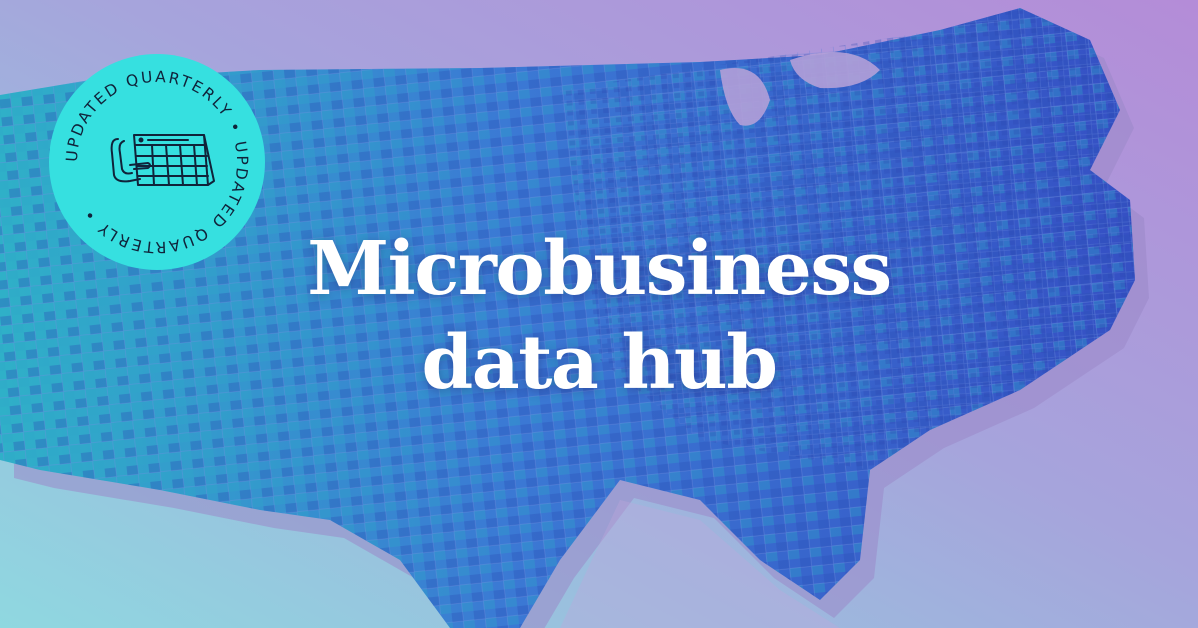 The width and height of the screenshot is (1198, 628). What do you see at coordinates (599, 269) in the screenshot?
I see `title-line-1: Microbusiness` at bounding box center [599, 269].